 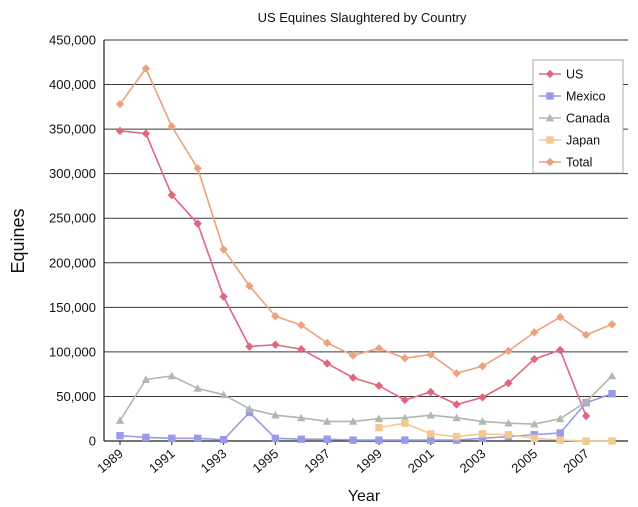 What do you see at coordinates (162, 461) in the screenshot?
I see `x-tick-label: 1991` at bounding box center [162, 461].